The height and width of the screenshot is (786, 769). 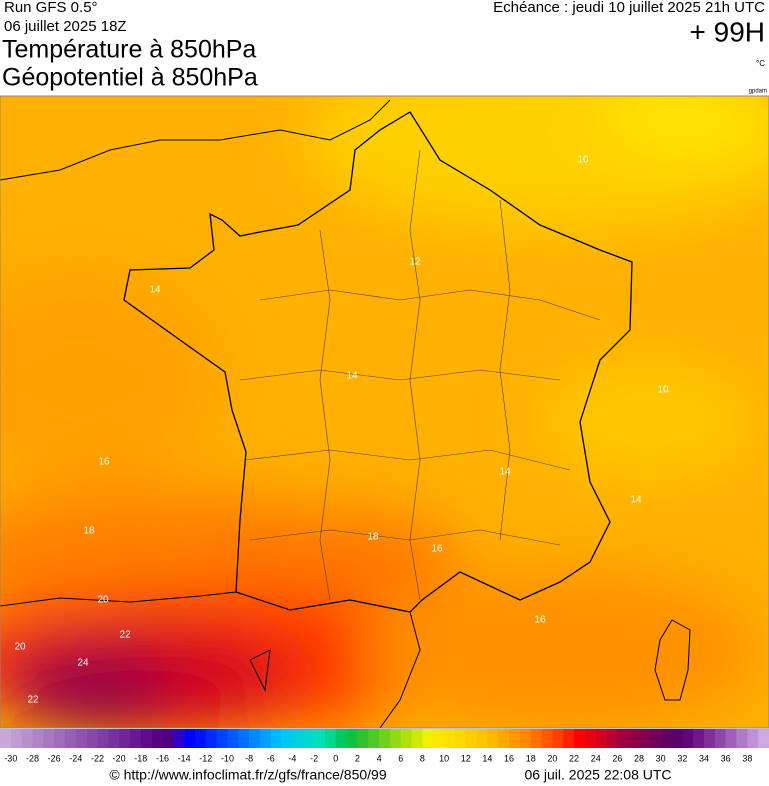 What do you see at coordinates (227, 758) in the screenshot?
I see `colorbar-label: -10` at bounding box center [227, 758].